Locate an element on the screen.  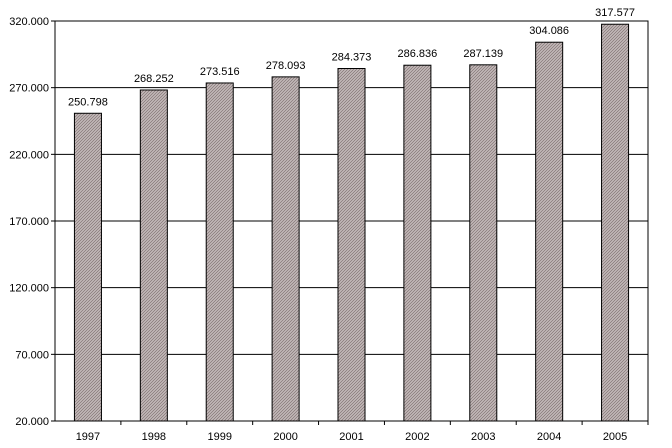
x-tick-label-1998: 1998 is located at coordinates (154, 437).